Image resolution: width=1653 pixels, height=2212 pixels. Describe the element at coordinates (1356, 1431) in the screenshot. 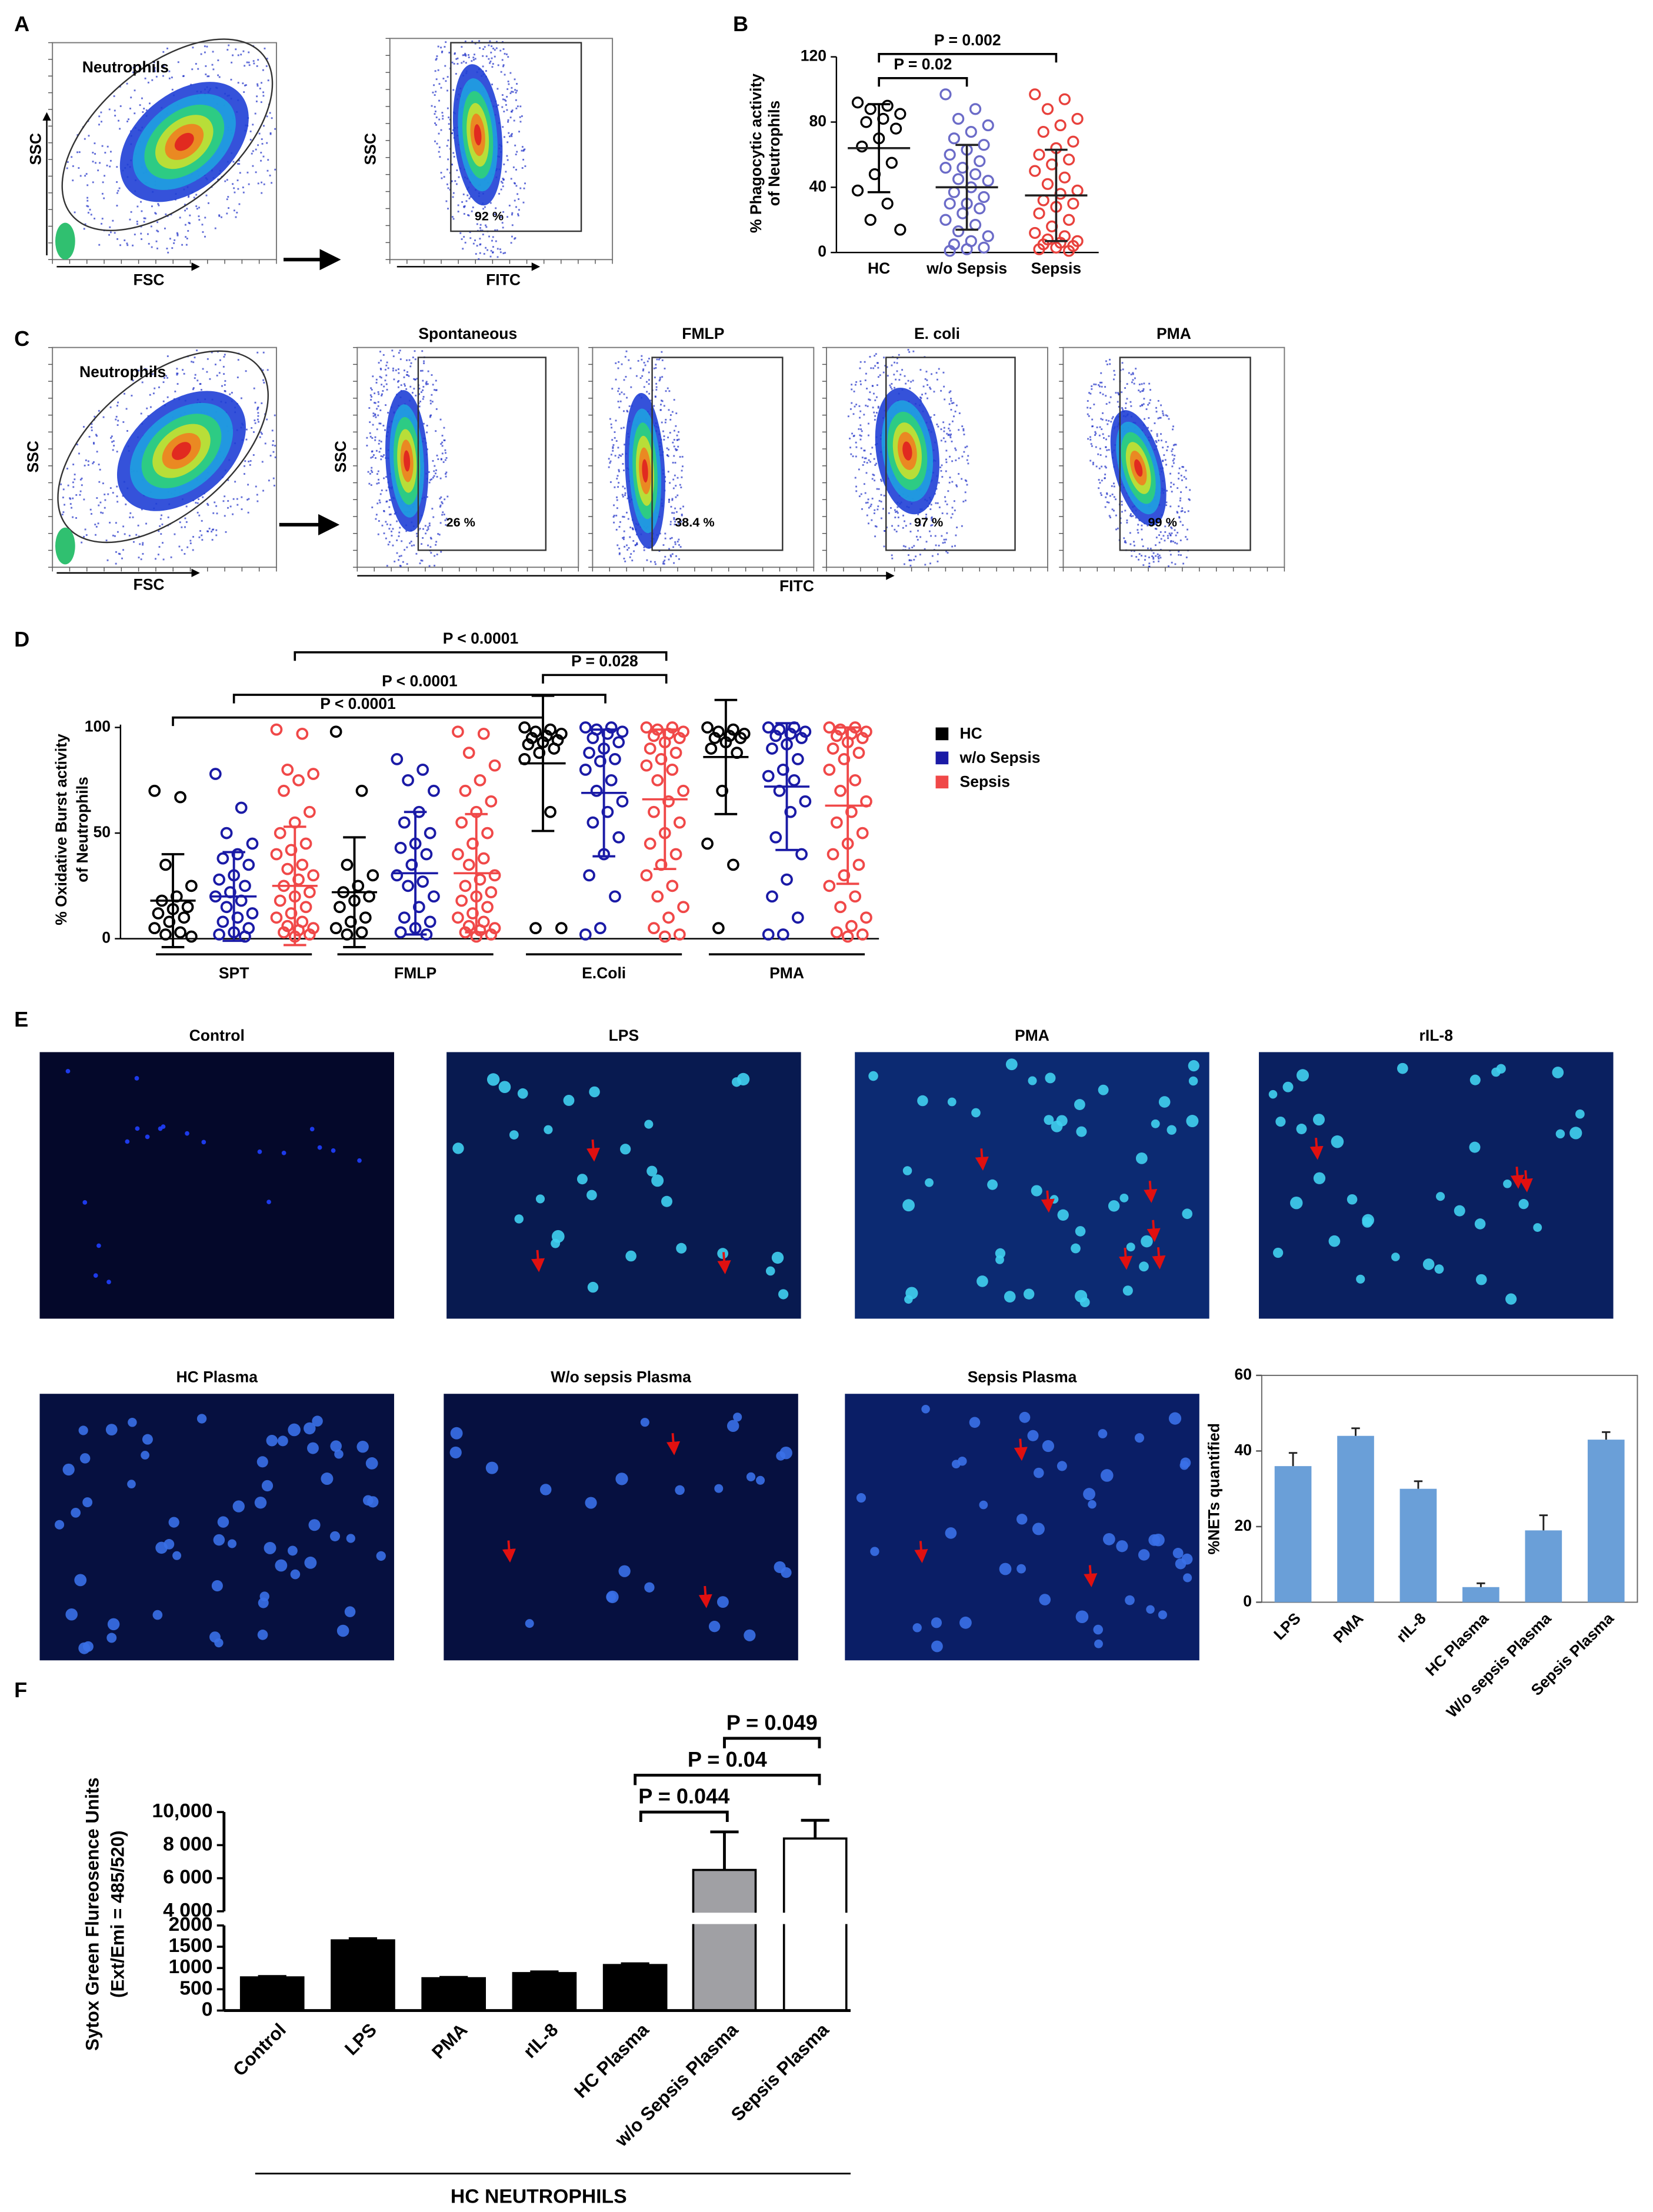

I see `error-bar` at that location.